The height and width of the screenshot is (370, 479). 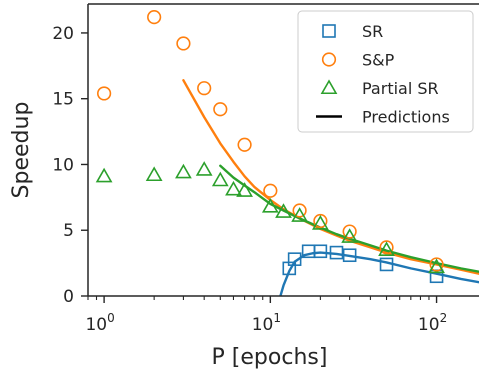 What do you see at coordinates (270, 357) in the screenshot?
I see `x-axis-label: P [epochs]` at bounding box center [270, 357].